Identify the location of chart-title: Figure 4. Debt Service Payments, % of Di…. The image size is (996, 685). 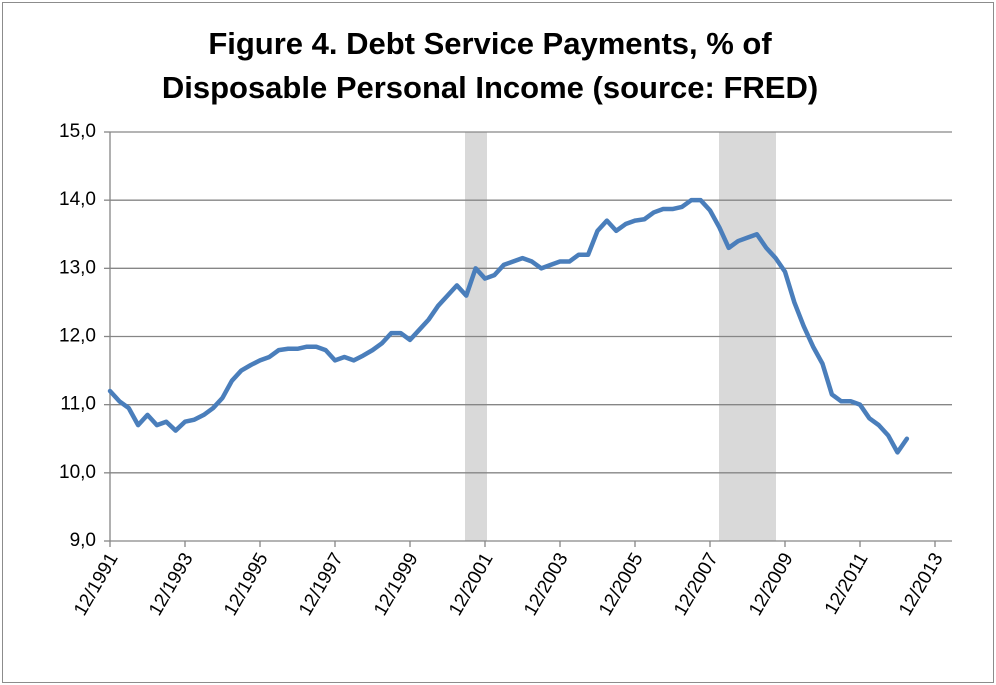
(490, 65).